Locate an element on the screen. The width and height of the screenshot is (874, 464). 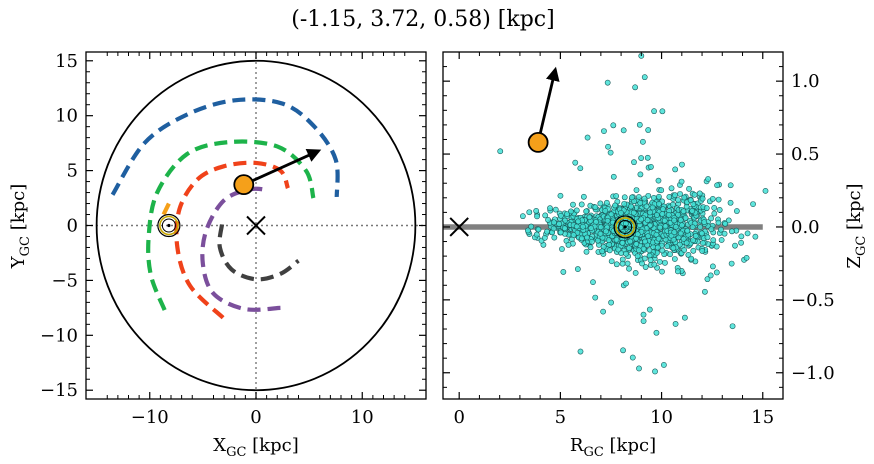
figure-title: (-1.15, 3.72, 0.58) [kpc] is located at coordinates (422, 19).